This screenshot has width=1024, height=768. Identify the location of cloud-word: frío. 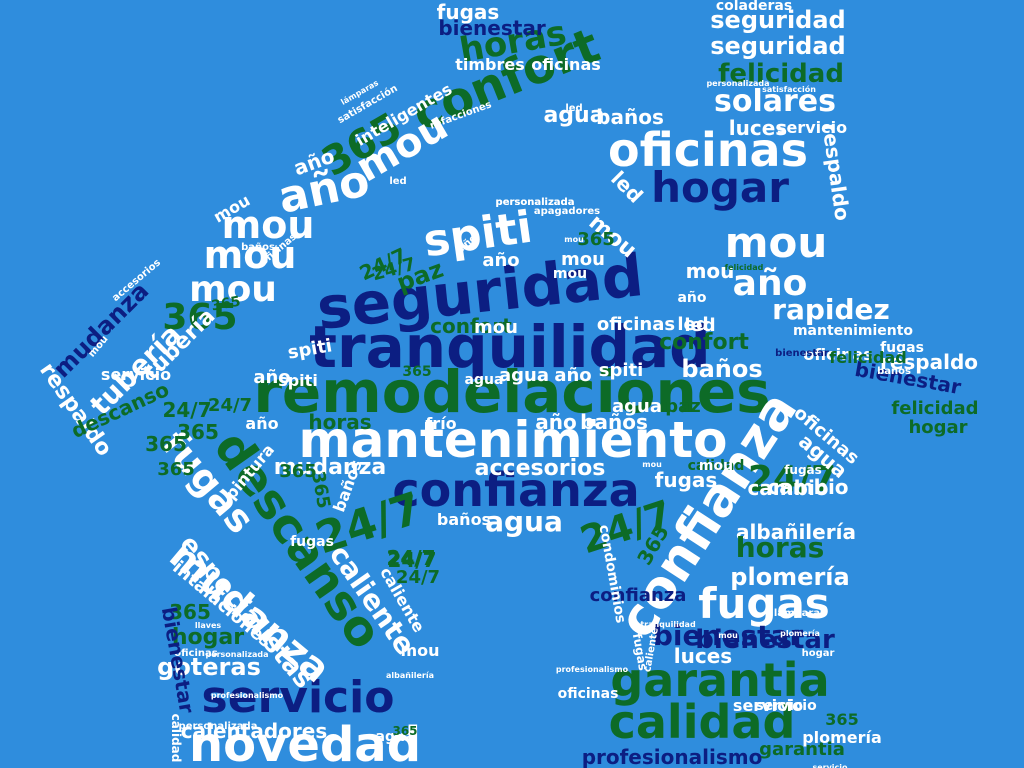
(441, 423).